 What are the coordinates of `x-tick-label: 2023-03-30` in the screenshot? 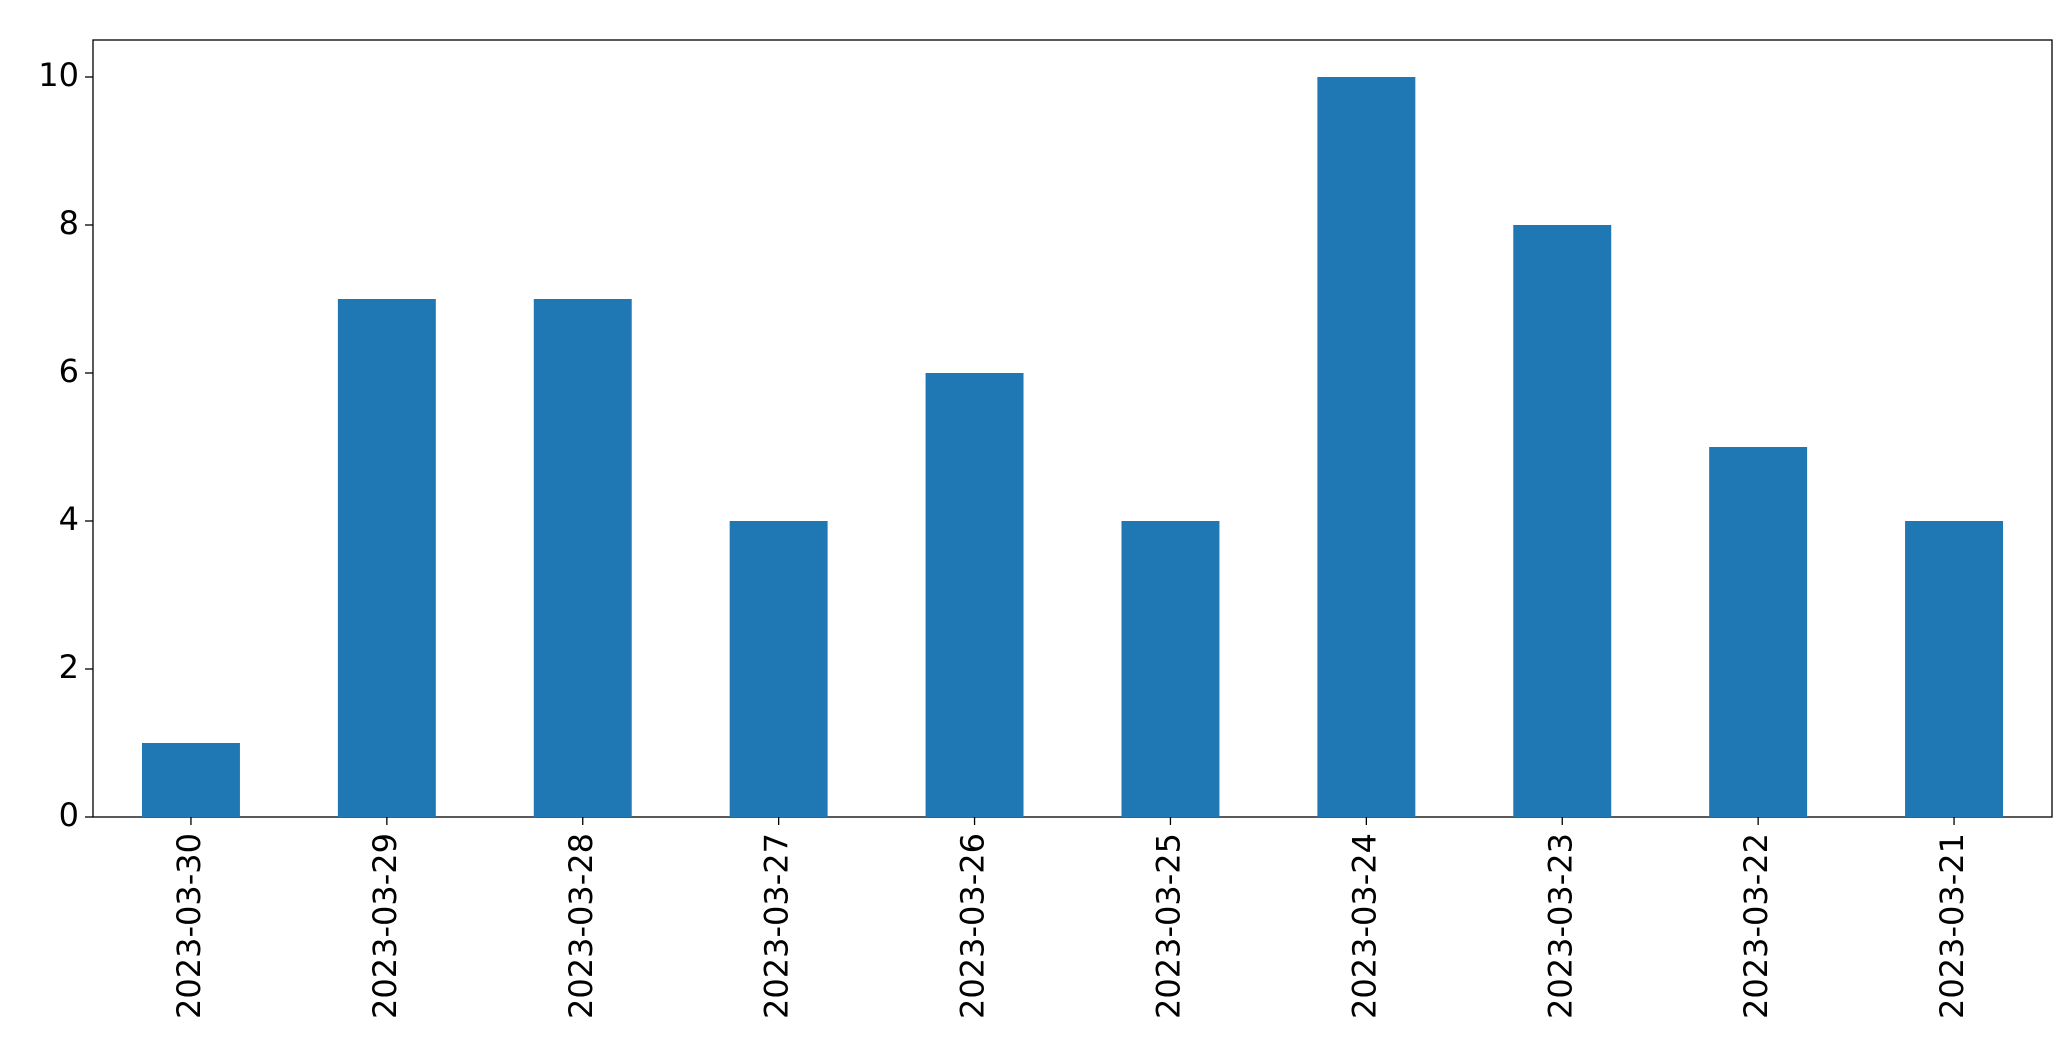 It's located at (189, 926).